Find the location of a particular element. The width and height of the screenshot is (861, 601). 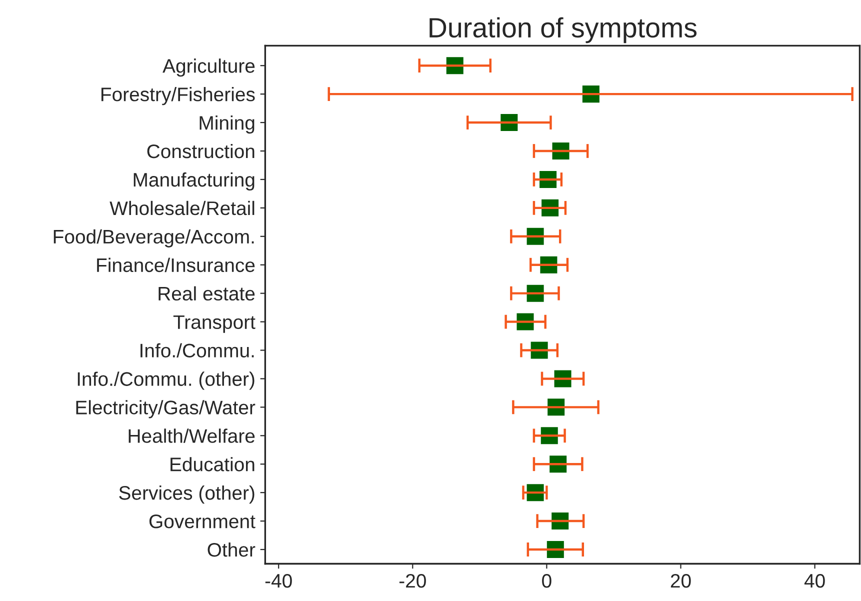

x-tick-label: -20 is located at coordinates (412, 581).